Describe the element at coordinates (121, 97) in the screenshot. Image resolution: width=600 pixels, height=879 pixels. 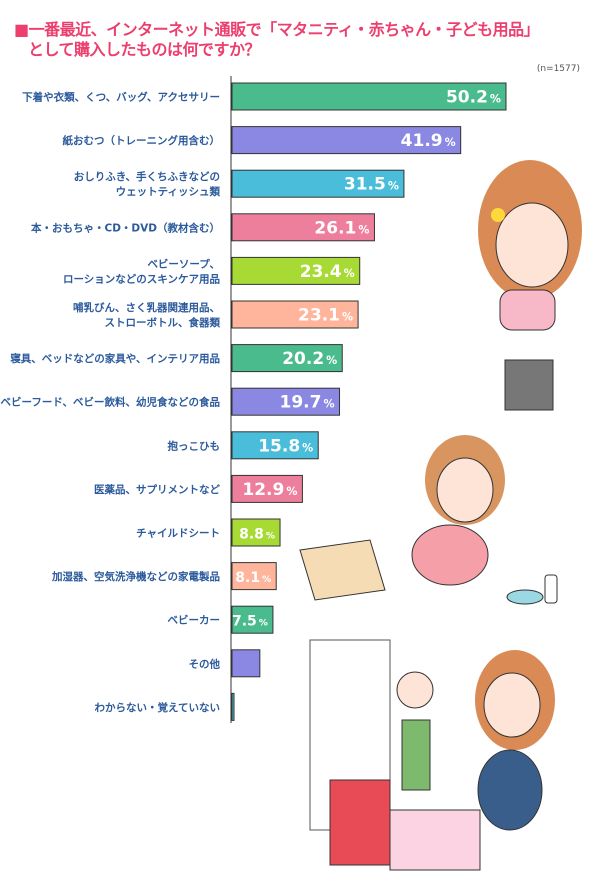
I see `category-label: 下着や衣類、くつ、バッグ、アクセサリー` at that location.